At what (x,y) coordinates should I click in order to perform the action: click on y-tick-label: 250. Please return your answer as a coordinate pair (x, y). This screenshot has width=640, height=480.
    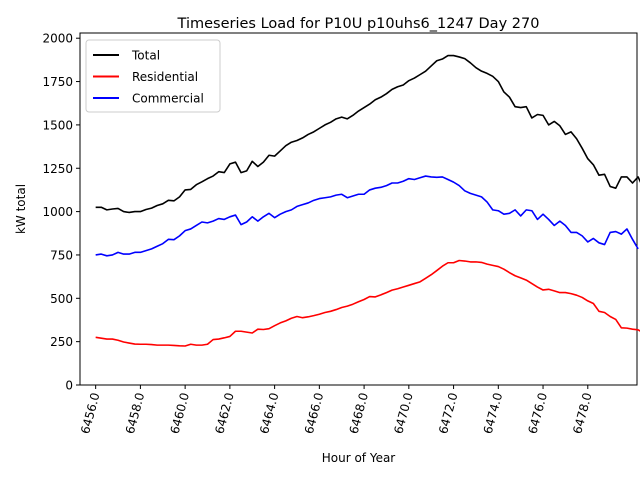
    Looking at the image, I should click on (61, 342).